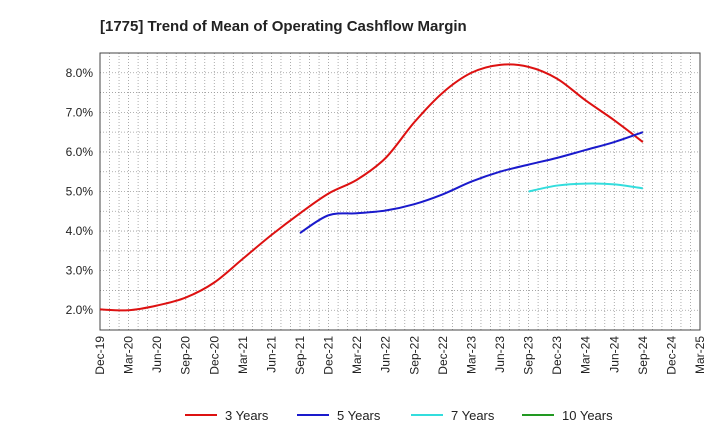  What do you see at coordinates (243, 355) in the screenshot?
I see `x-tick-label: Mar-21` at bounding box center [243, 355].